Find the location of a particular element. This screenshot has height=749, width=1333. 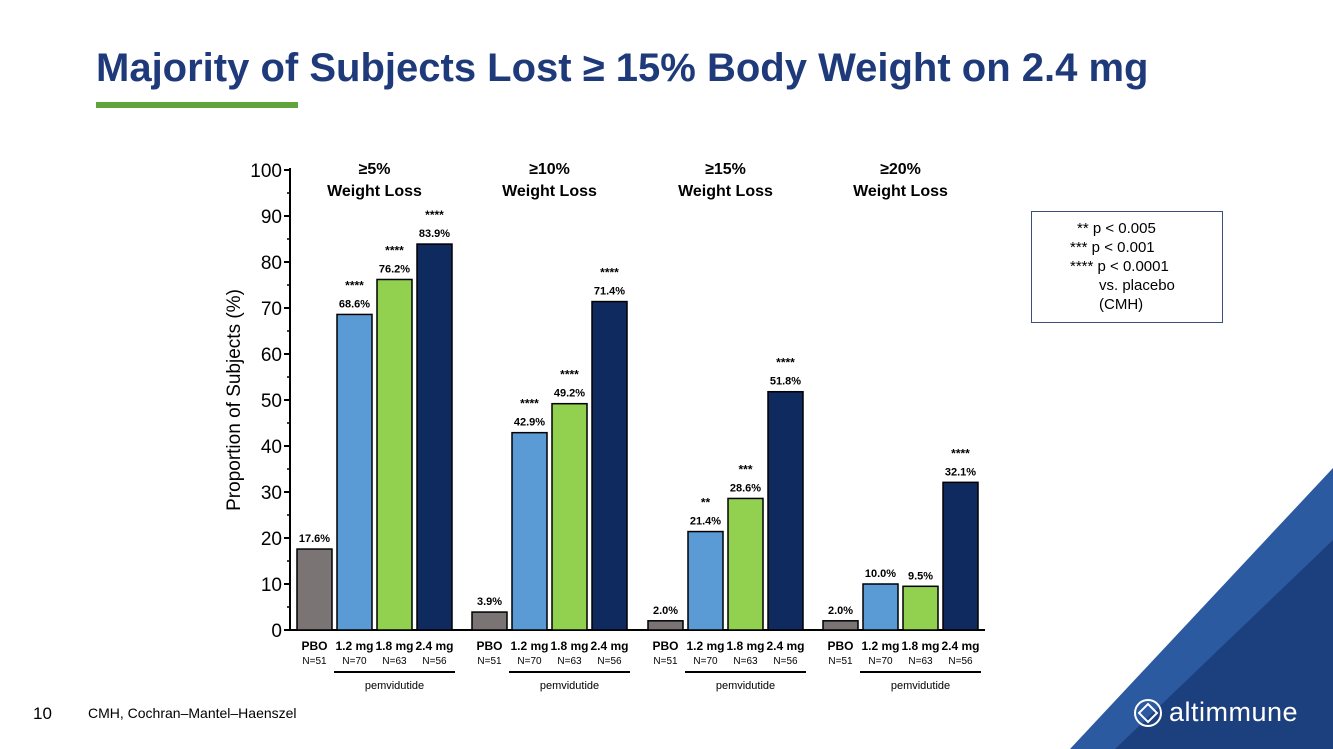

bar-value-label: 28.6% is located at coordinates (745, 488).